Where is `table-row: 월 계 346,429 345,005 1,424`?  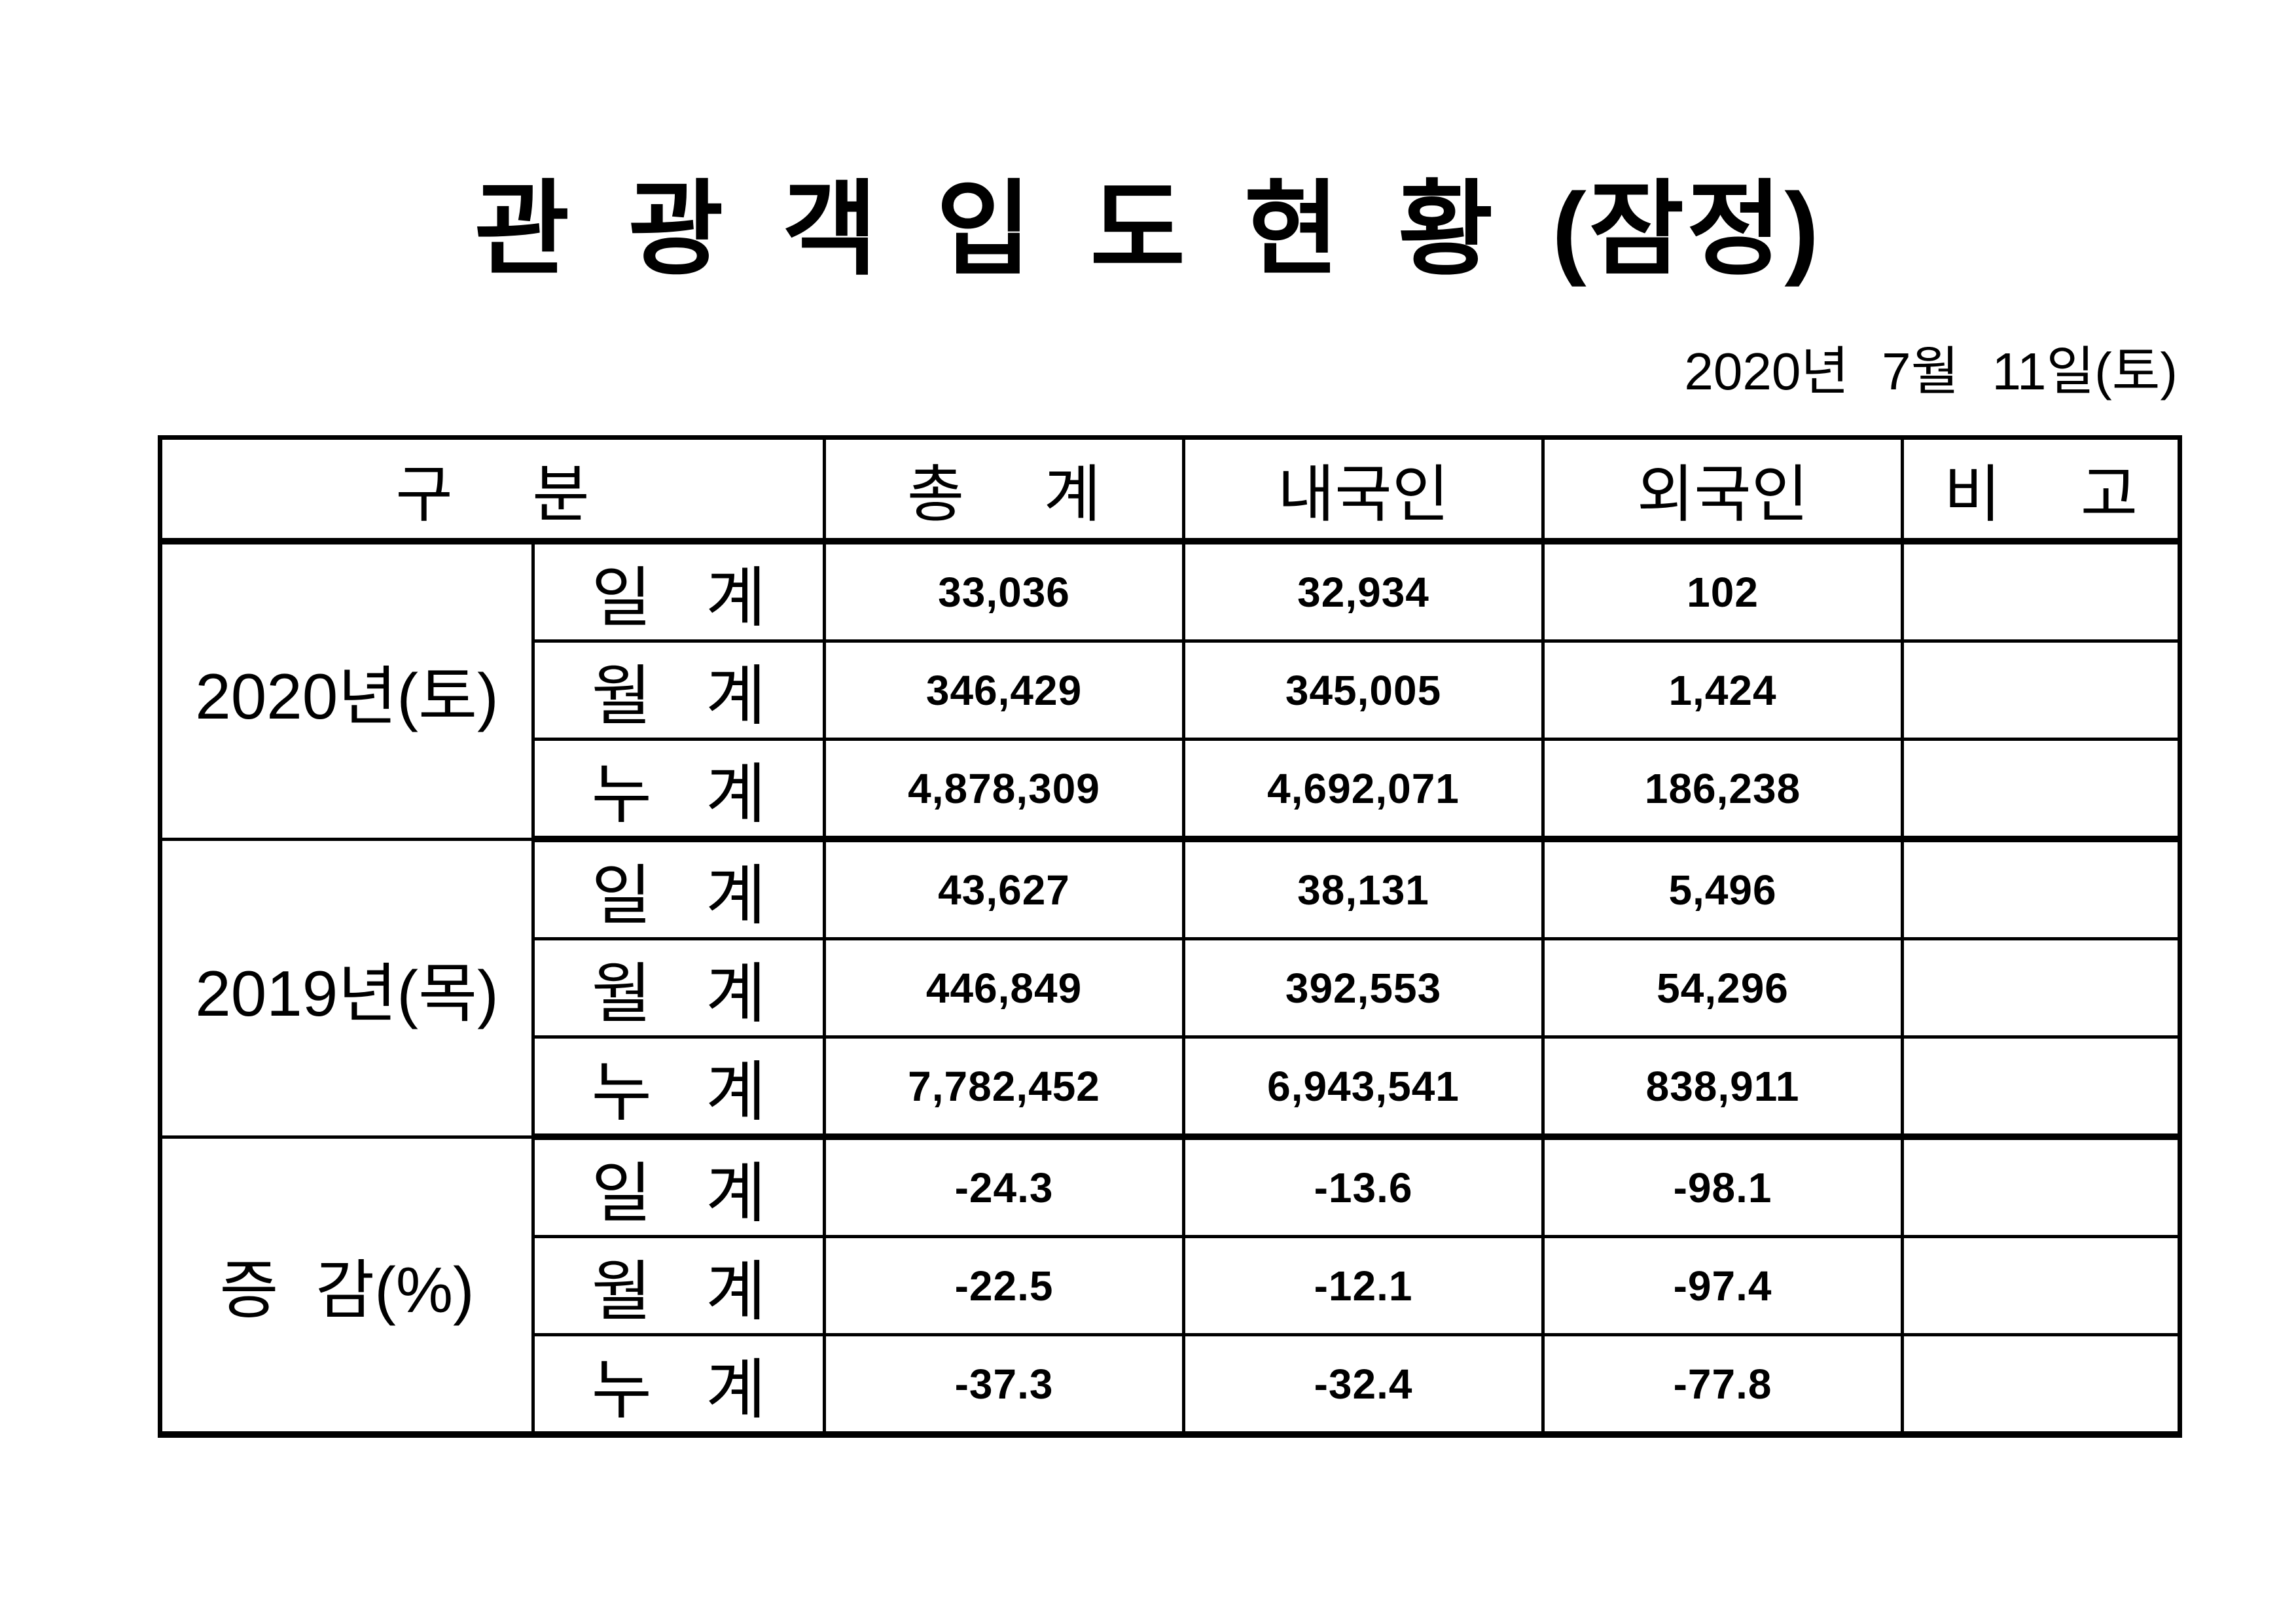 table-row: 월 계 346,429 345,005 1,424 is located at coordinates (1171, 690).